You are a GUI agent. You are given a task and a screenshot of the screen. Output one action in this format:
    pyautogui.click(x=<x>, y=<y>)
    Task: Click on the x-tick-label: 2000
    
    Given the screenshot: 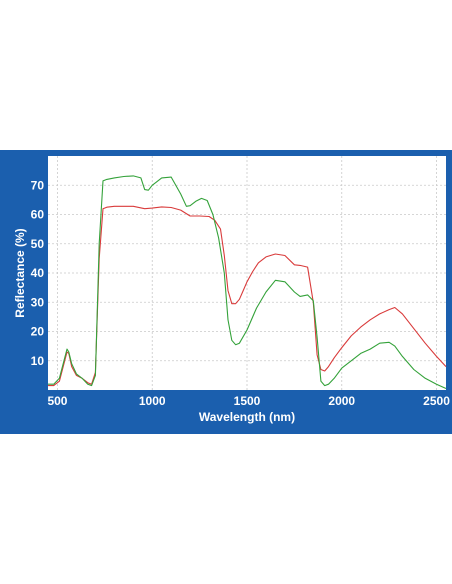 What is the action you would take?
    pyautogui.click(x=341, y=401)
    